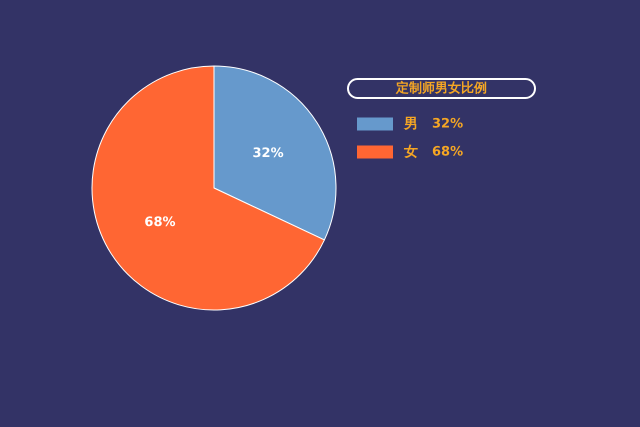  Describe the element at coordinates (448, 124) in the screenshot. I see `text: 32%` at that location.